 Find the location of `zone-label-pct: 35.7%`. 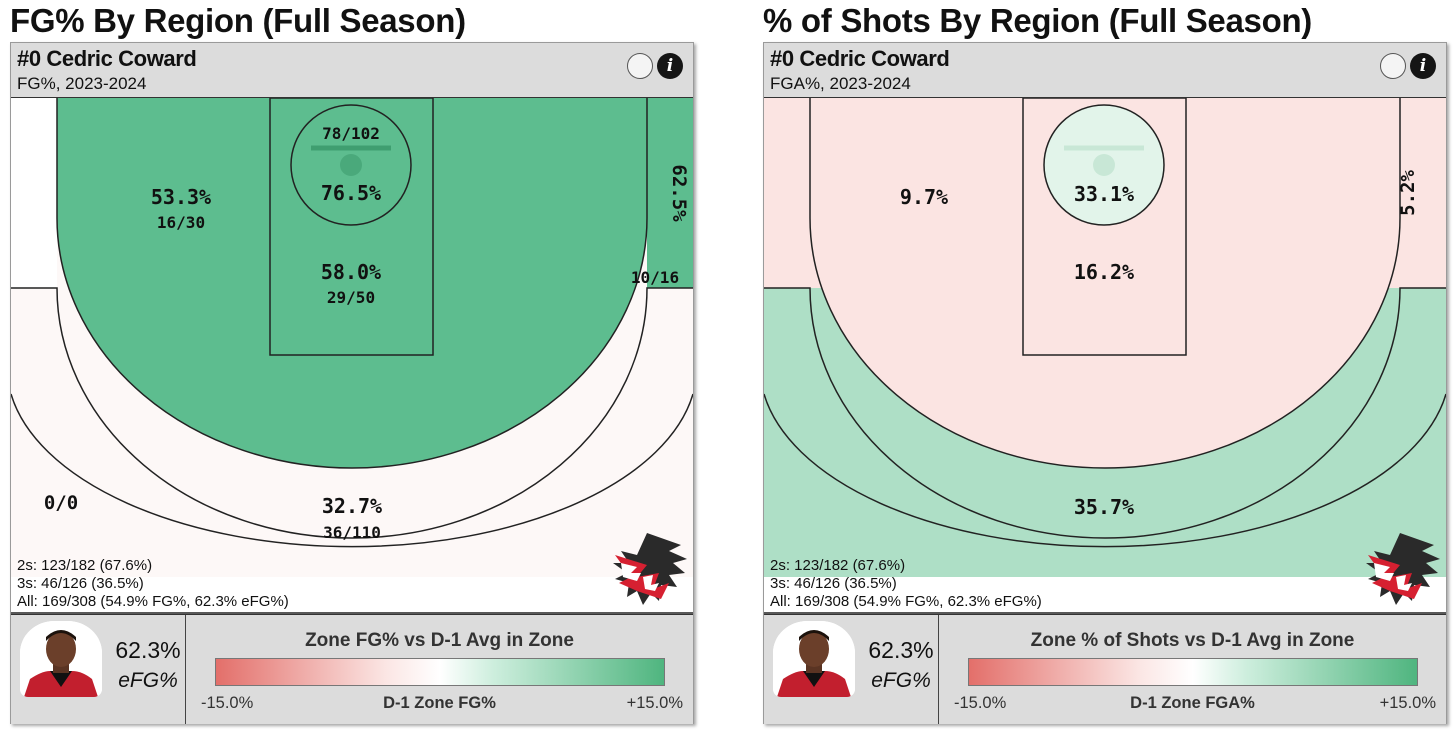

zone-label-pct: 35.7% is located at coordinates (1104, 507).